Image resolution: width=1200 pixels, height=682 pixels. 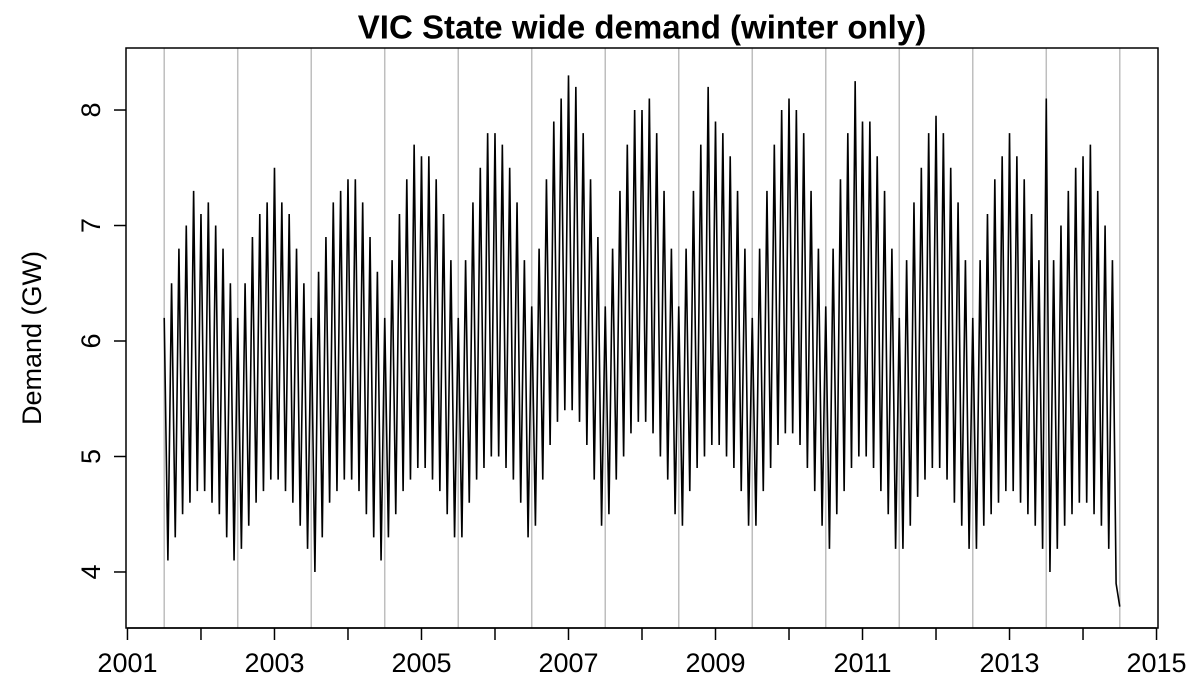 I want to click on y-tick-label: 6, so click(x=91, y=340).